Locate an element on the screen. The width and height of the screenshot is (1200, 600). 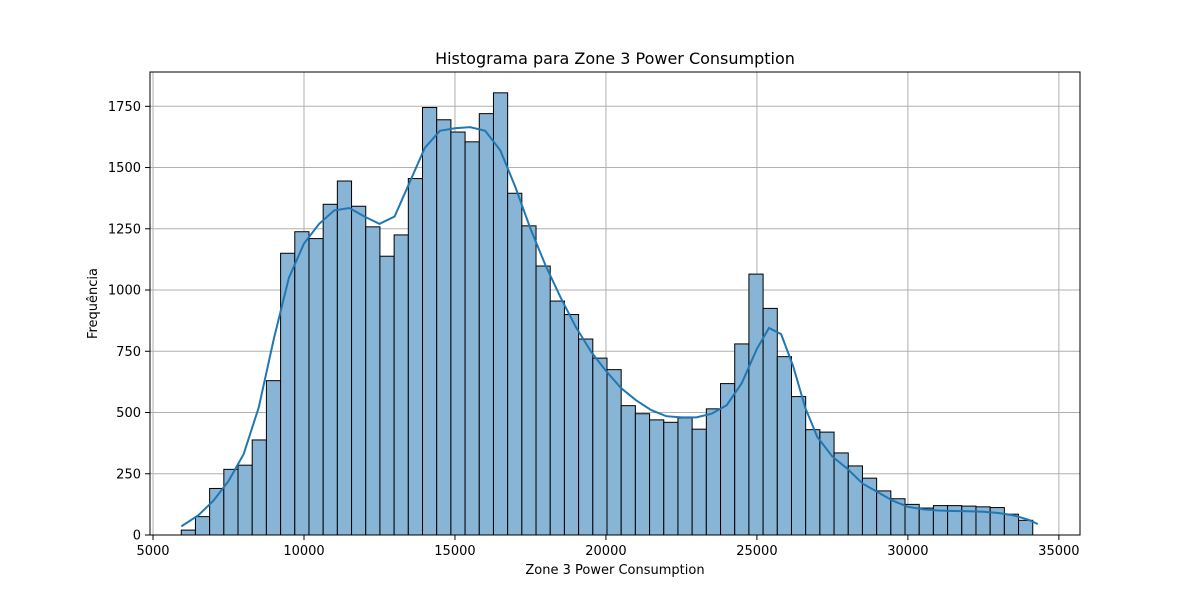
y-tick-label: 0 is located at coordinates (137, 536).